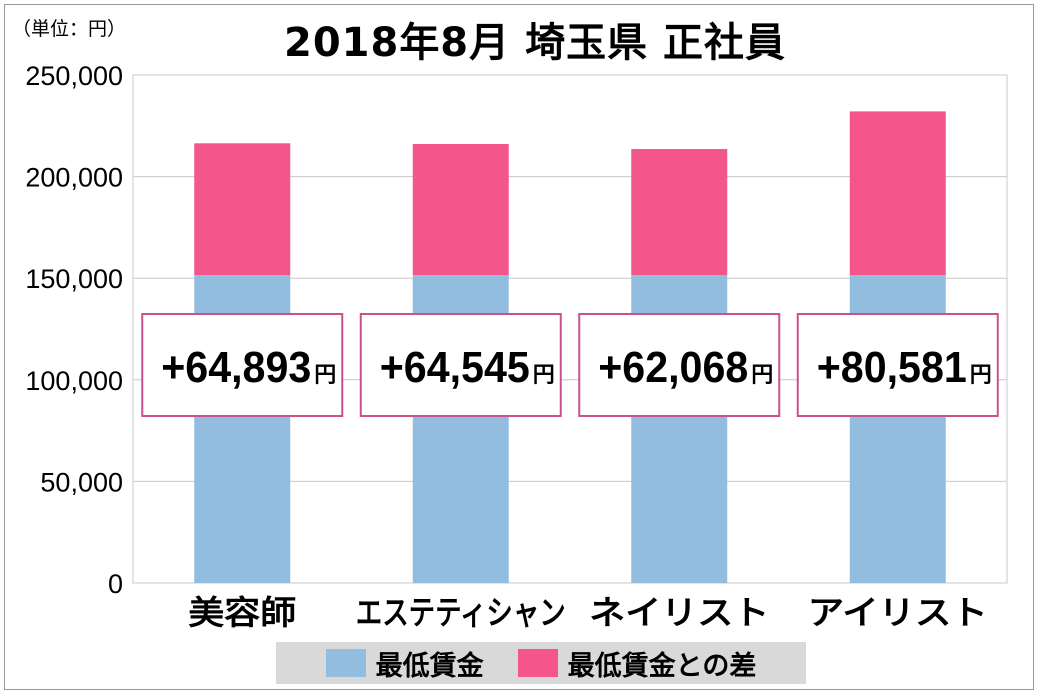  What do you see at coordinates (74, 279) in the screenshot?
I see `y-tick-label: 150,000` at bounding box center [74, 279].